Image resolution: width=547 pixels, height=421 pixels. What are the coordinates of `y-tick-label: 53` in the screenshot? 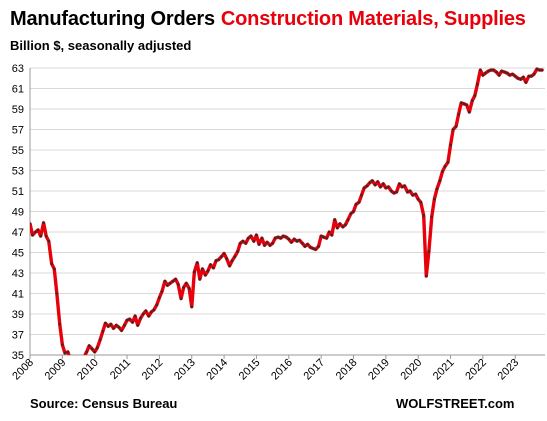 It's located at (18, 172).